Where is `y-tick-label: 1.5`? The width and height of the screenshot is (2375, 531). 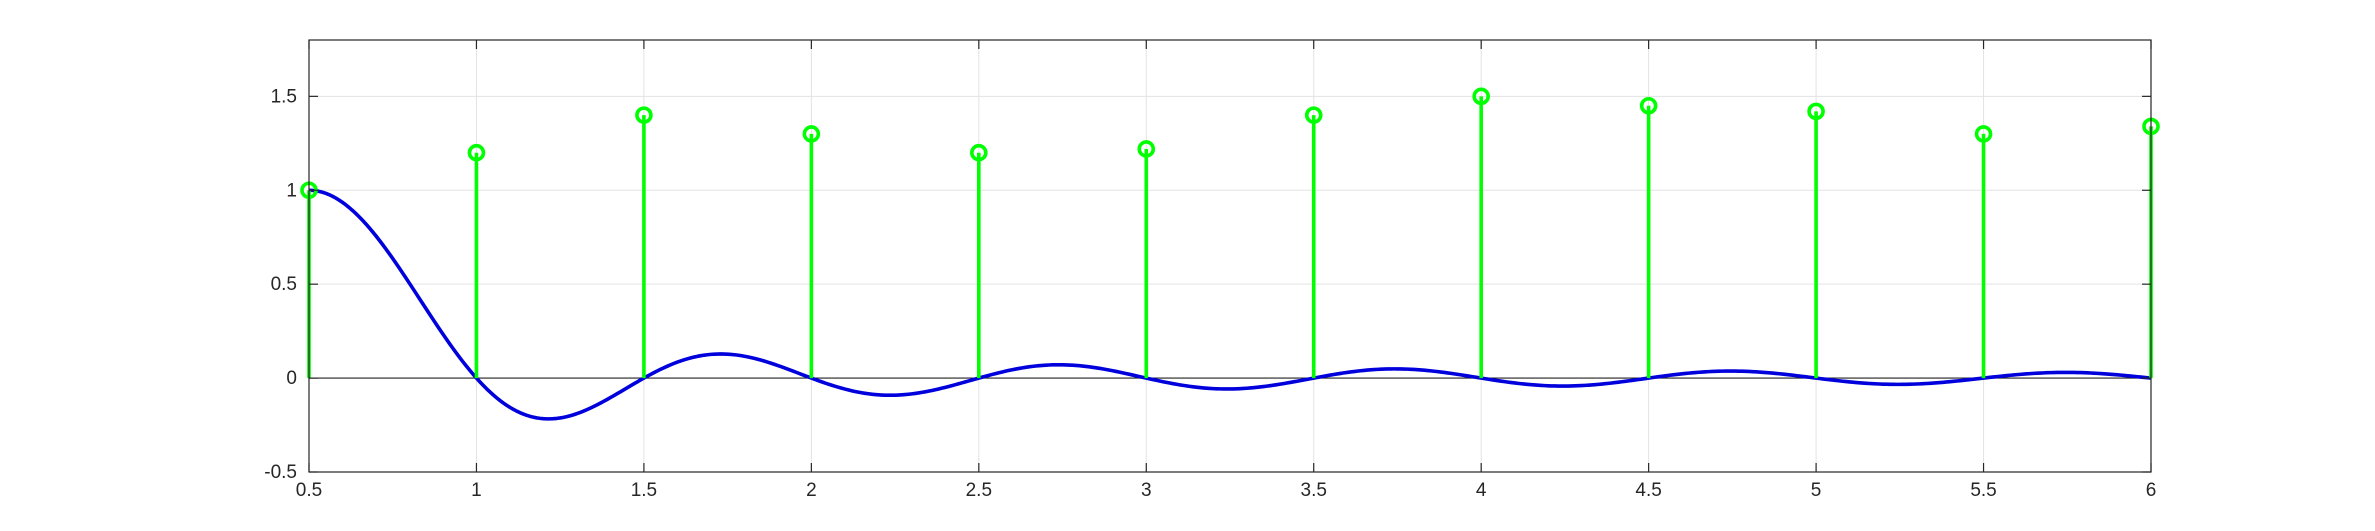 y-tick-label: 1.5 is located at coordinates (284, 96).